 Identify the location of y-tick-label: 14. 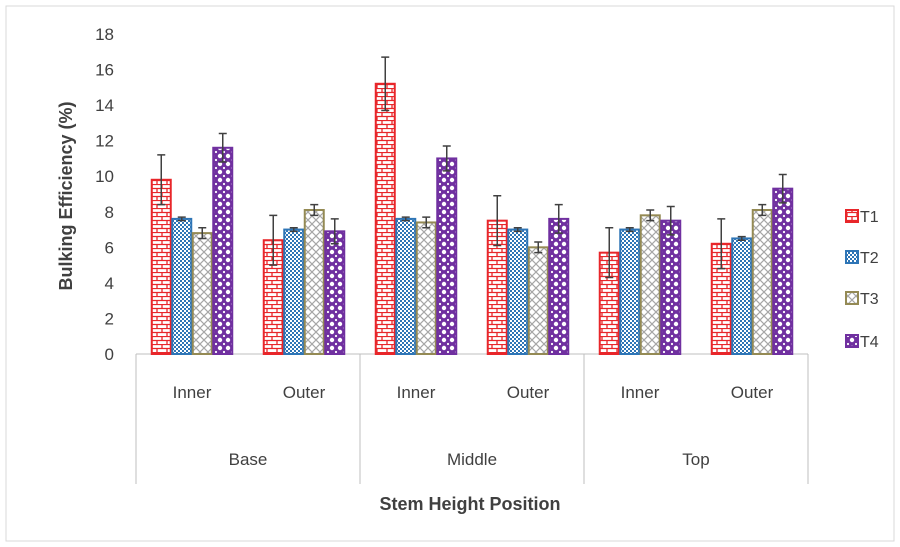
(104, 105).